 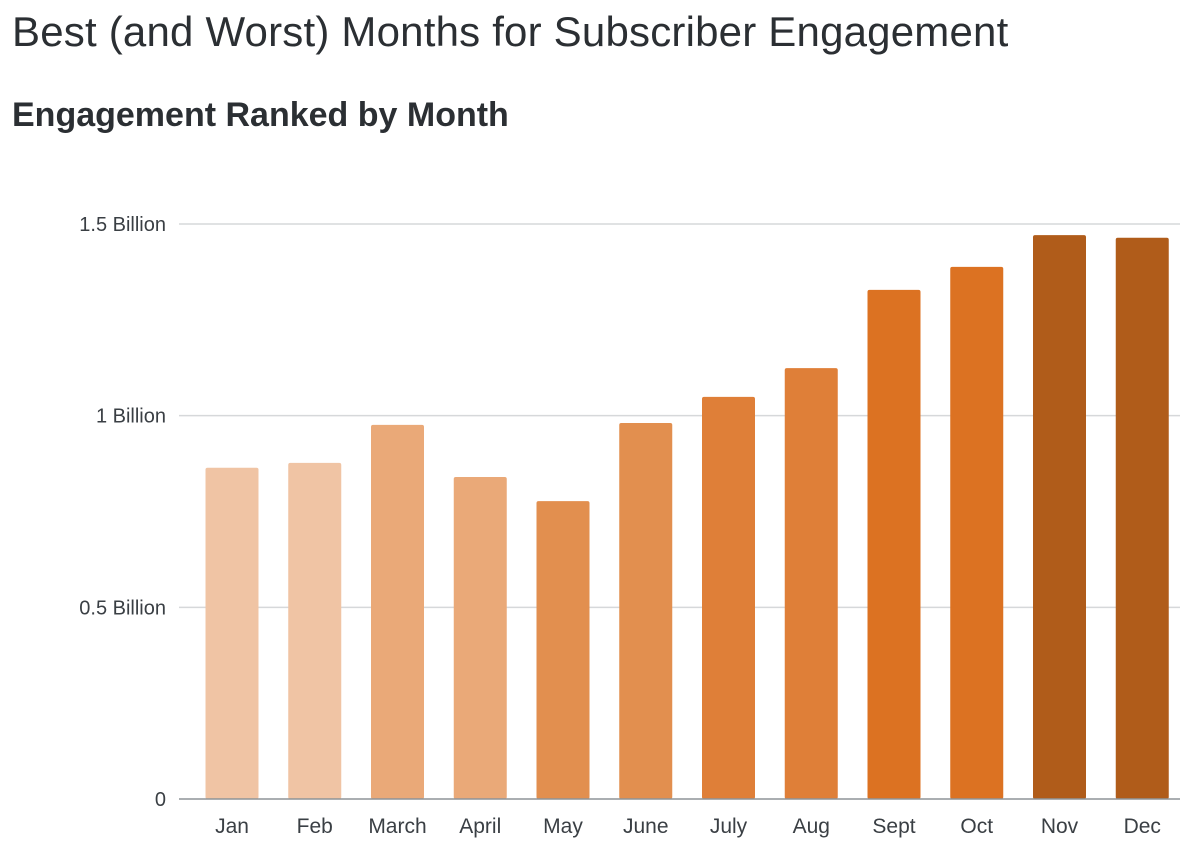 What do you see at coordinates (729, 826) in the screenshot?
I see `x-tick-label: July` at bounding box center [729, 826].